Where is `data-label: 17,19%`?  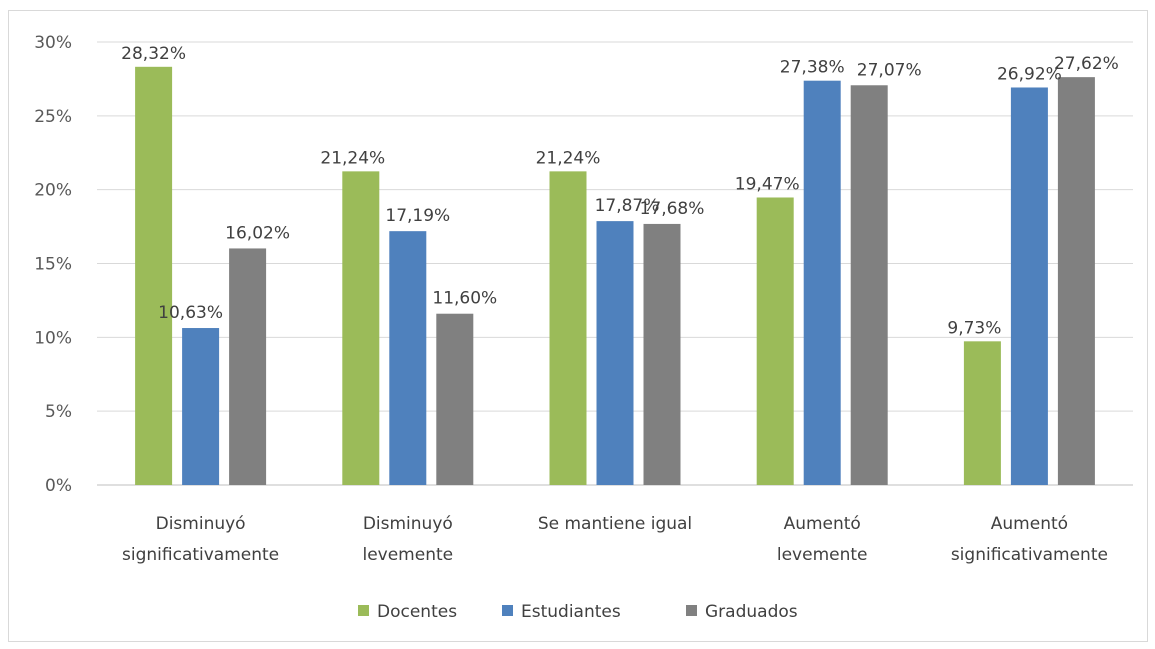
data-label: 17,19% is located at coordinates (417, 216).